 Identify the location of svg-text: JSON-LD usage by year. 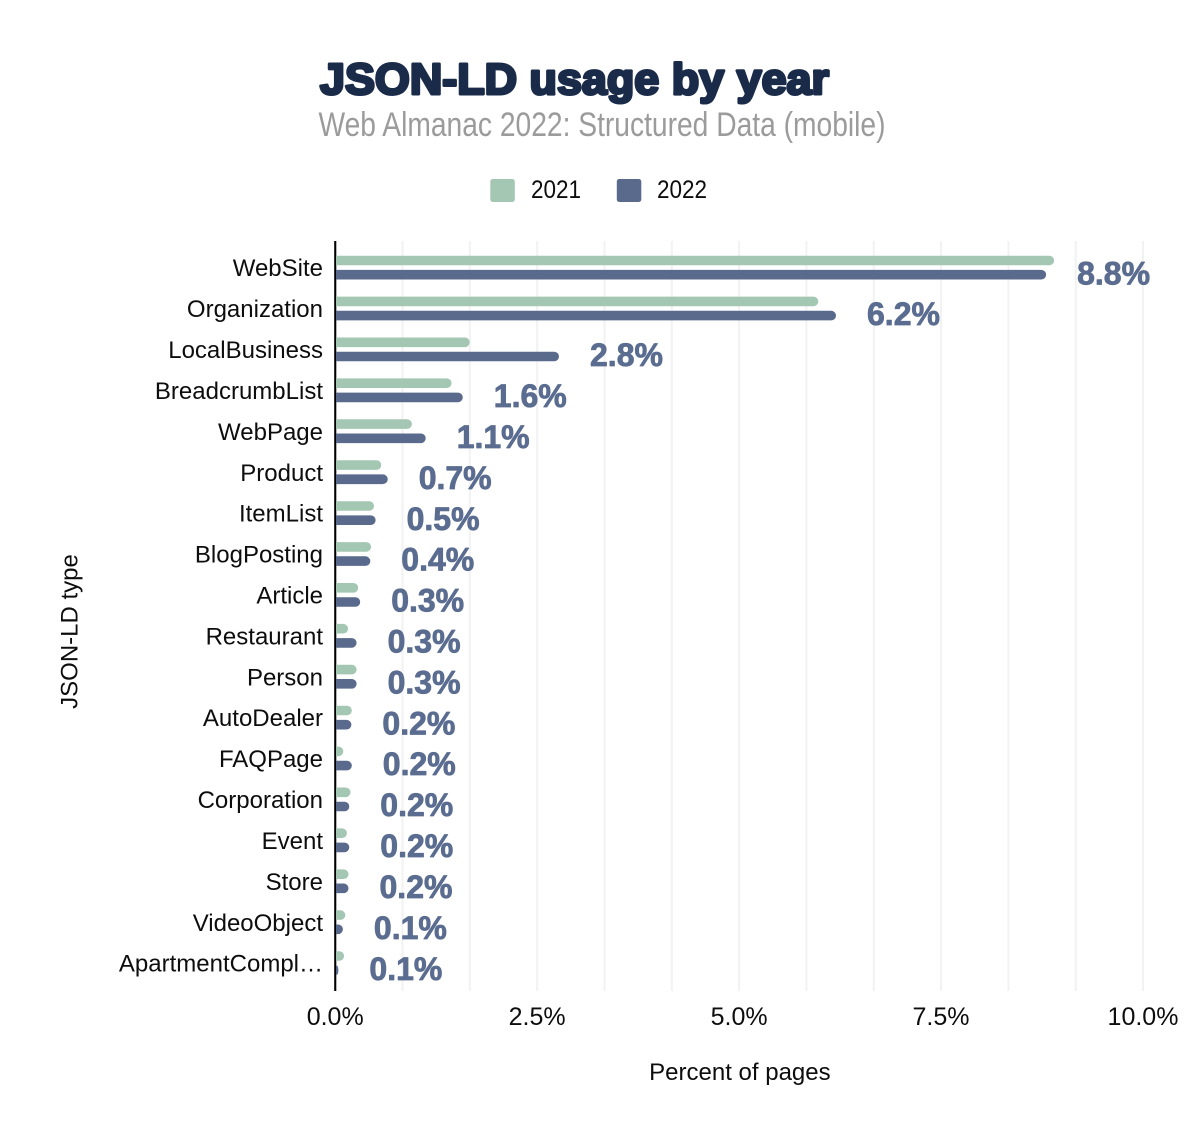
(574, 79).